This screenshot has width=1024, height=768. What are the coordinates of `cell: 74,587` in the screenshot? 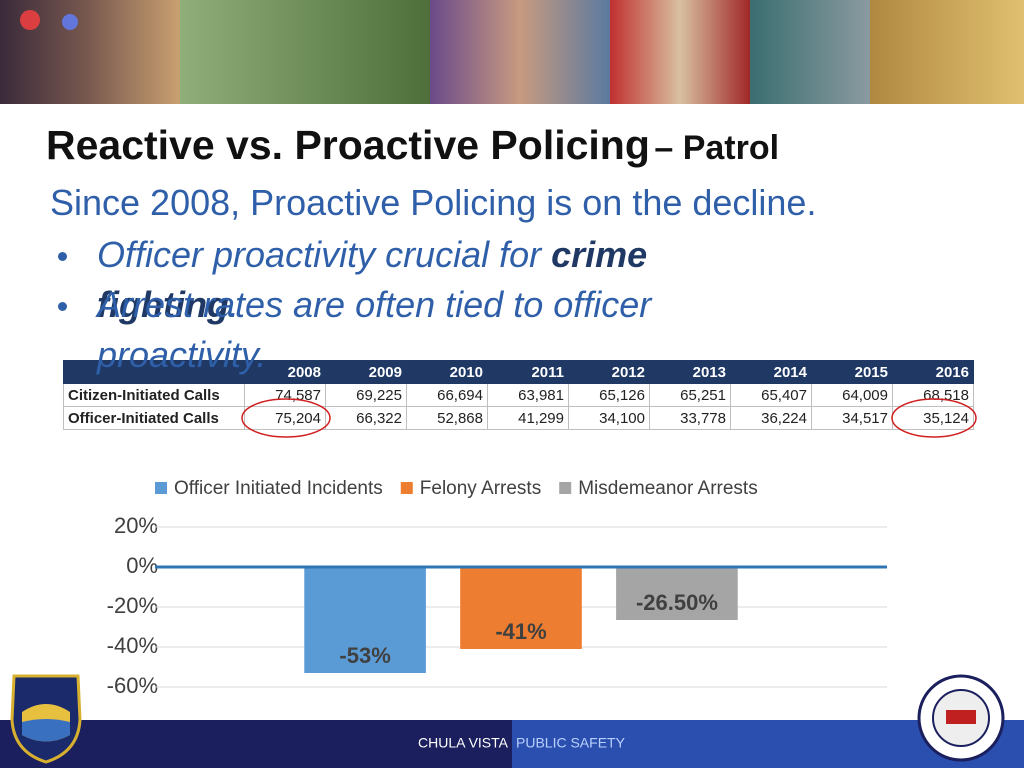 It's located at (285, 395).